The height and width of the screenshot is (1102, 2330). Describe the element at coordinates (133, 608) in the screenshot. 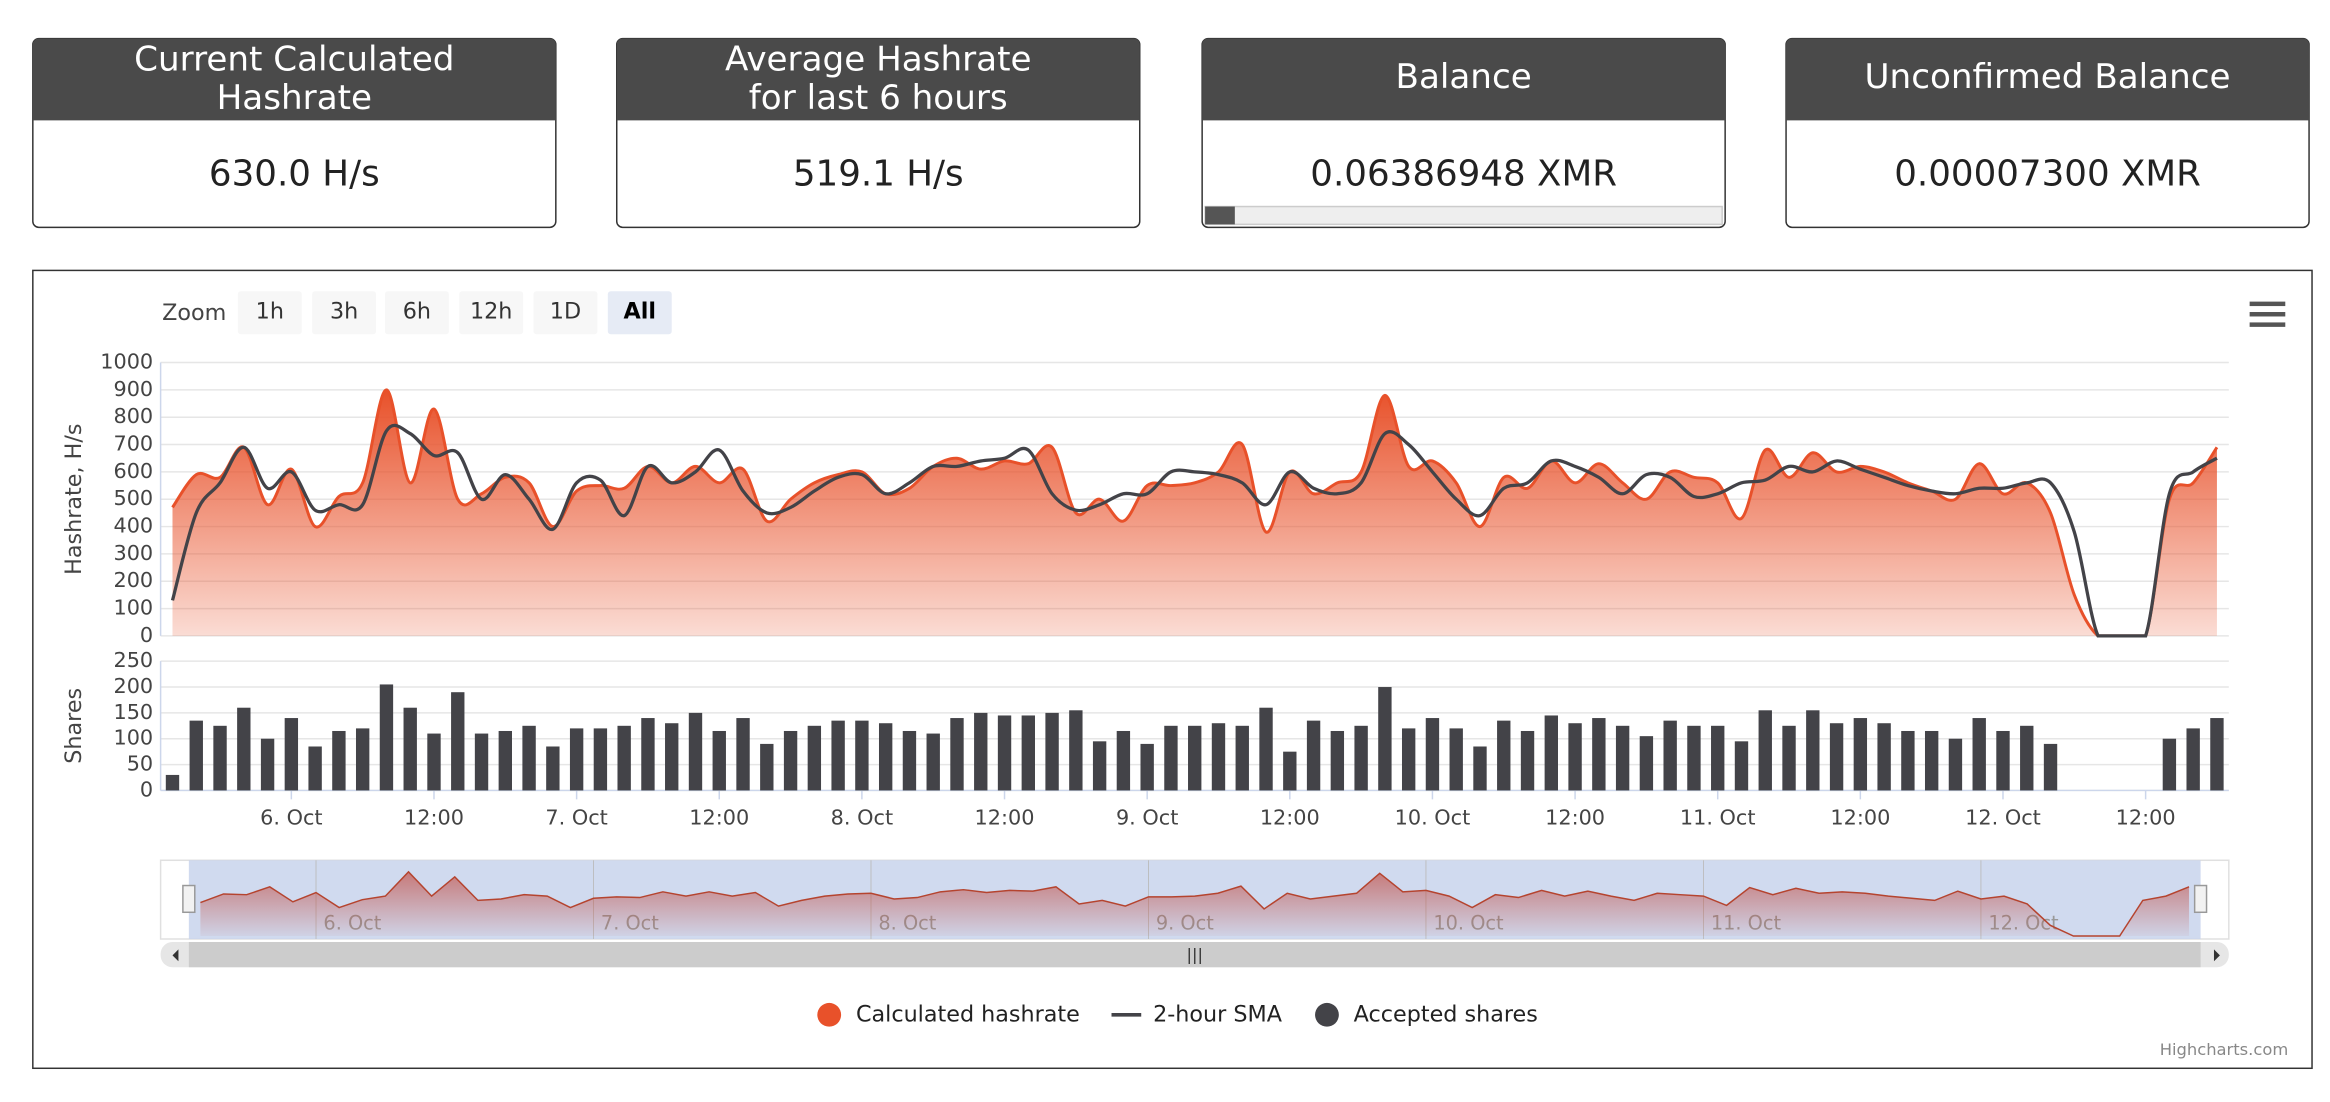

I see `y-tick-label: 100` at that location.